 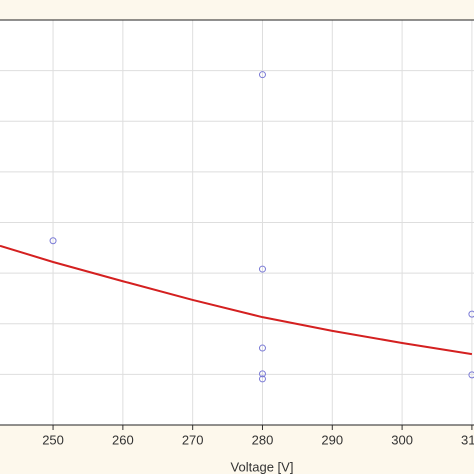 What do you see at coordinates (193, 439) in the screenshot?
I see `x-tick-label: 270` at bounding box center [193, 439].